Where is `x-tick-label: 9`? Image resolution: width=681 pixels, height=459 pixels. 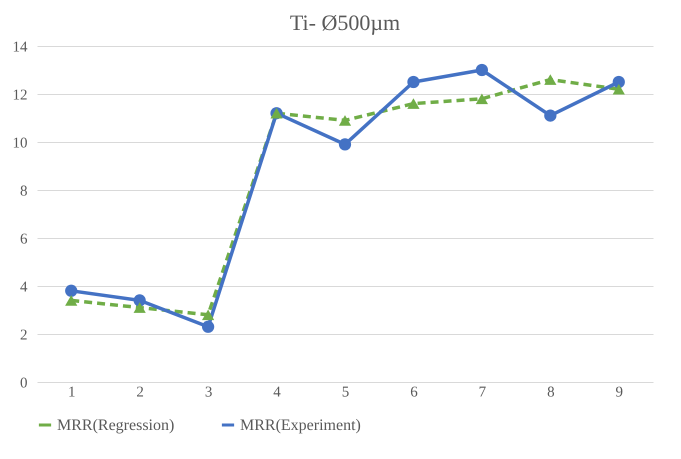
x-tick-label: 9 is located at coordinates (620, 392).